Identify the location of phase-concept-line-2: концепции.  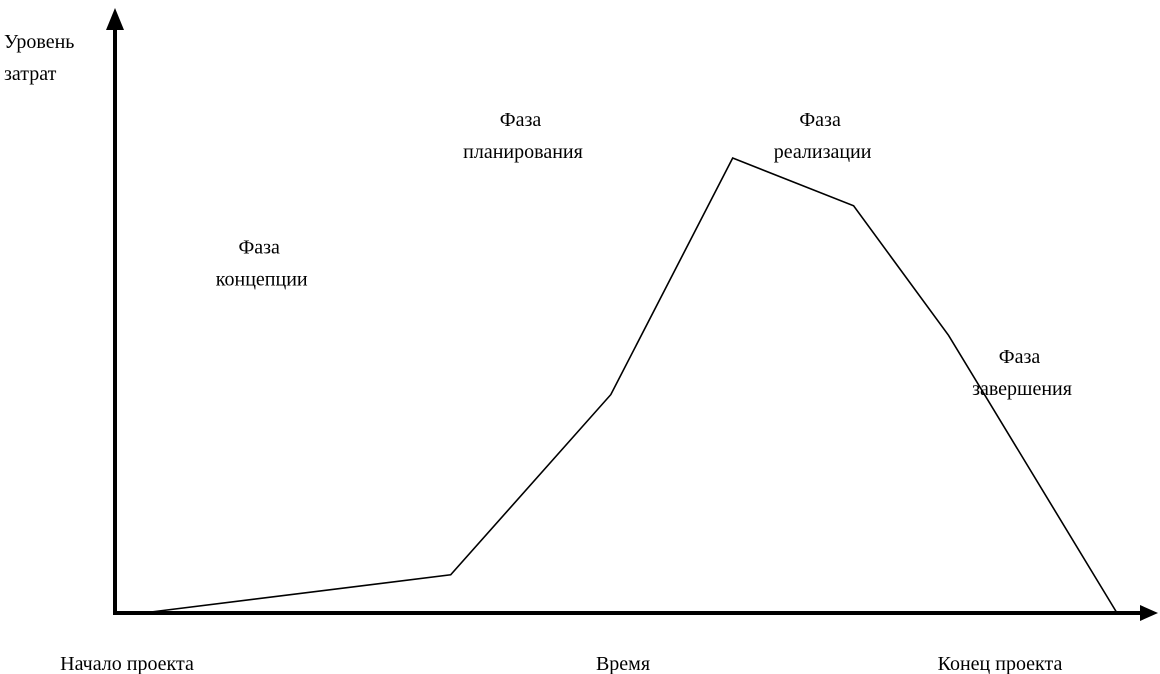
(262, 280).